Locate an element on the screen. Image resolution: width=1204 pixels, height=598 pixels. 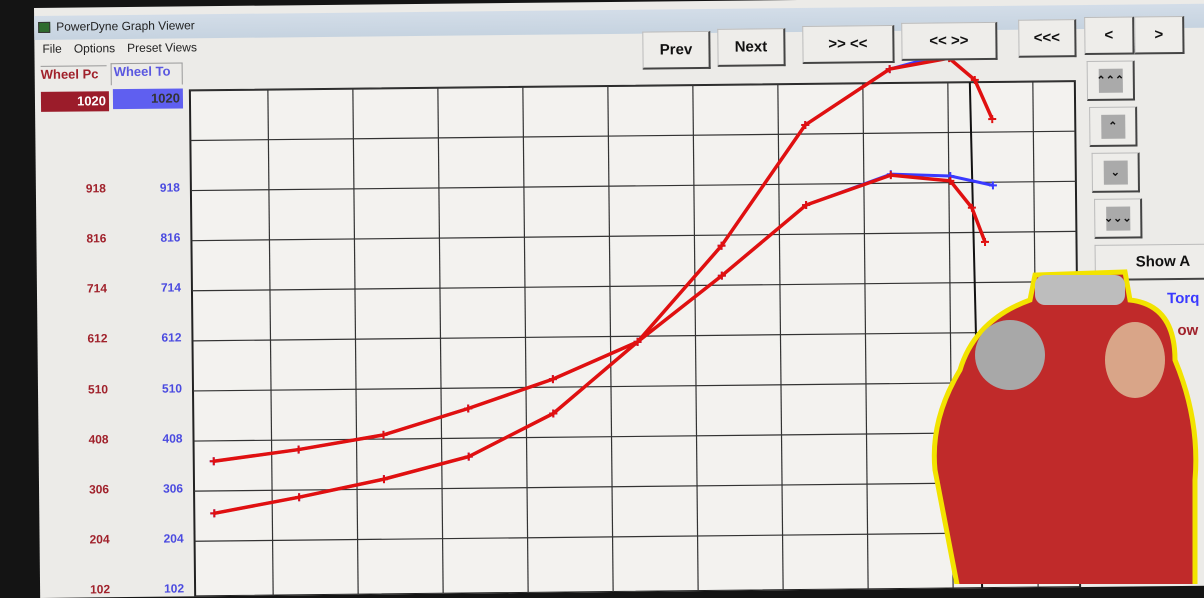
power-legend: ow is located at coordinates (1188, 330).